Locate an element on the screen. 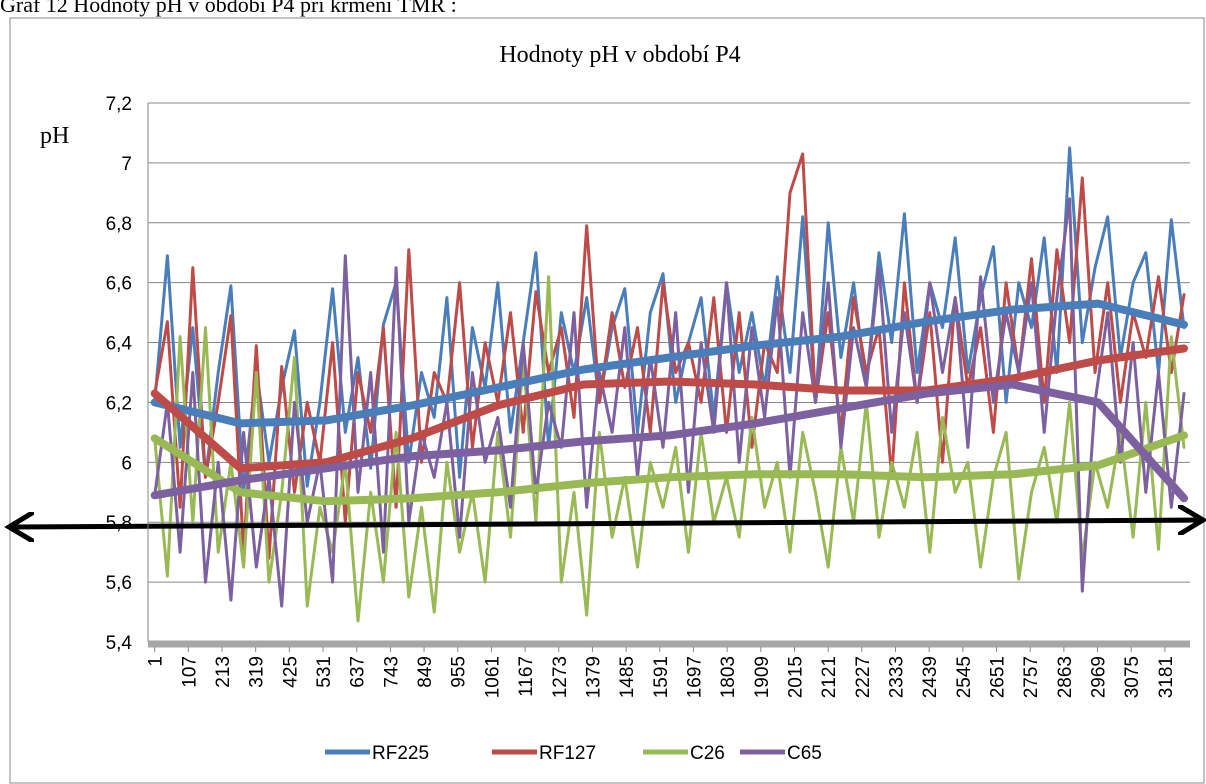  x-tick-label: 213 is located at coordinates (223, 672).